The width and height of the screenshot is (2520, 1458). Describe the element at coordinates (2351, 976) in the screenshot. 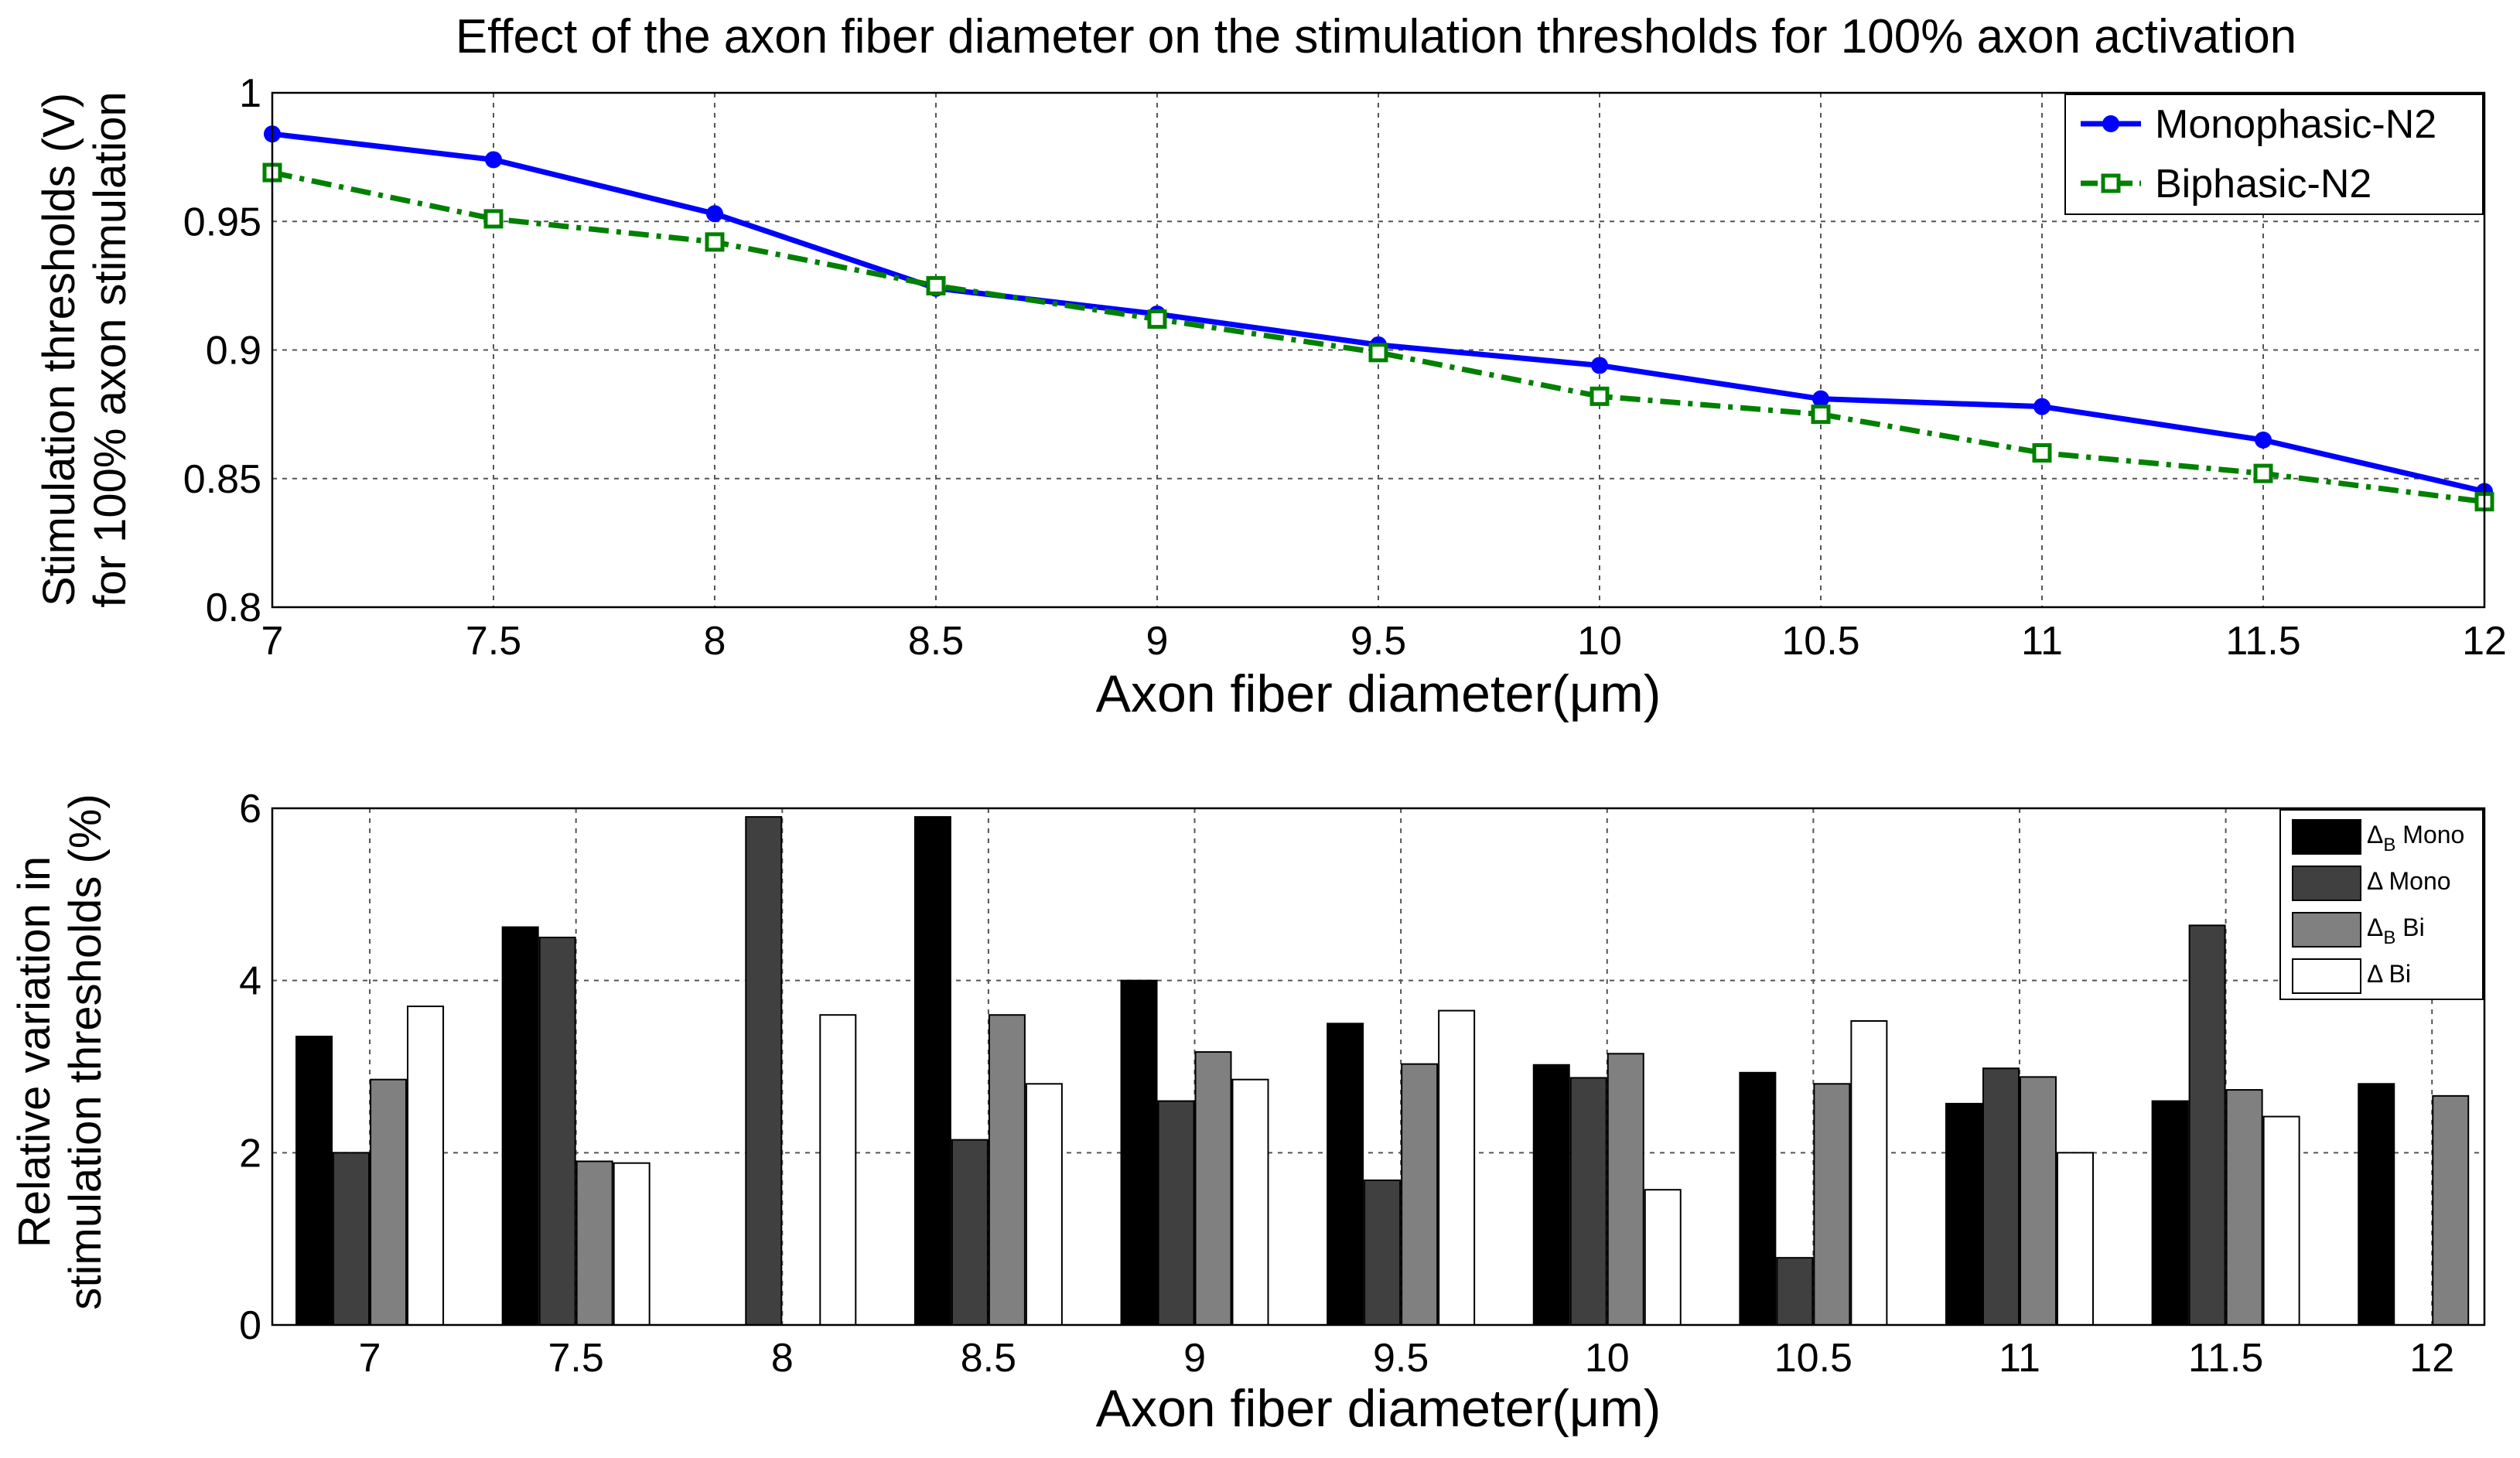

I see `bottom-legend-item: Δ Bi` at that location.